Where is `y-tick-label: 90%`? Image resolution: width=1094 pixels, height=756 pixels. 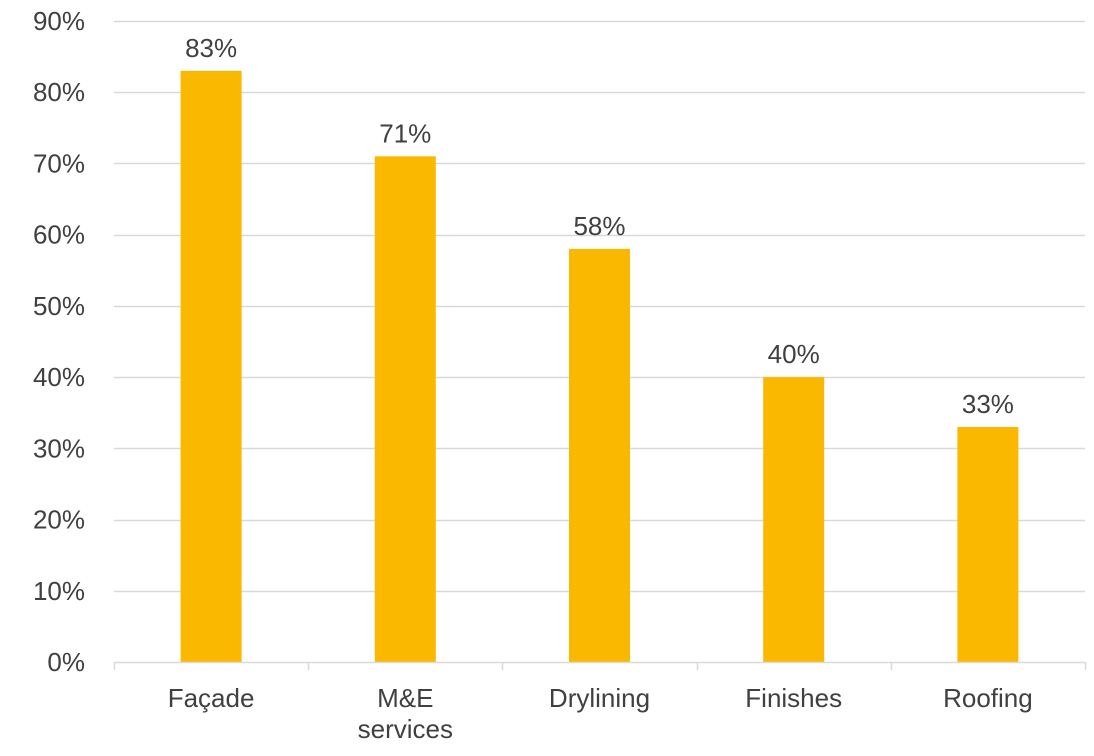
y-tick-label: 90% is located at coordinates (59, 21).